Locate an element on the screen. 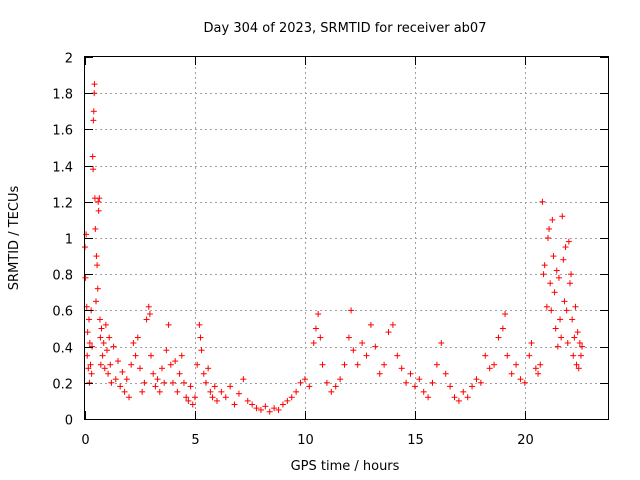 This screenshot has height=480, width=640. x-tick-label: 15 is located at coordinates (415, 440).